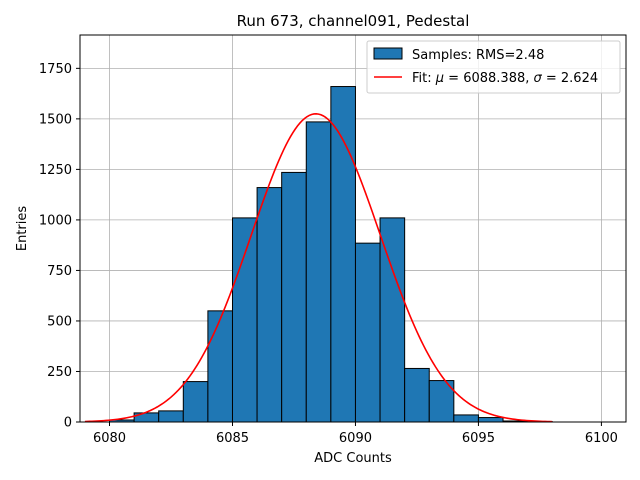  Describe the element at coordinates (538, 78) in the screenshot. I see `legend-sigma-symbol: σ` at that location.